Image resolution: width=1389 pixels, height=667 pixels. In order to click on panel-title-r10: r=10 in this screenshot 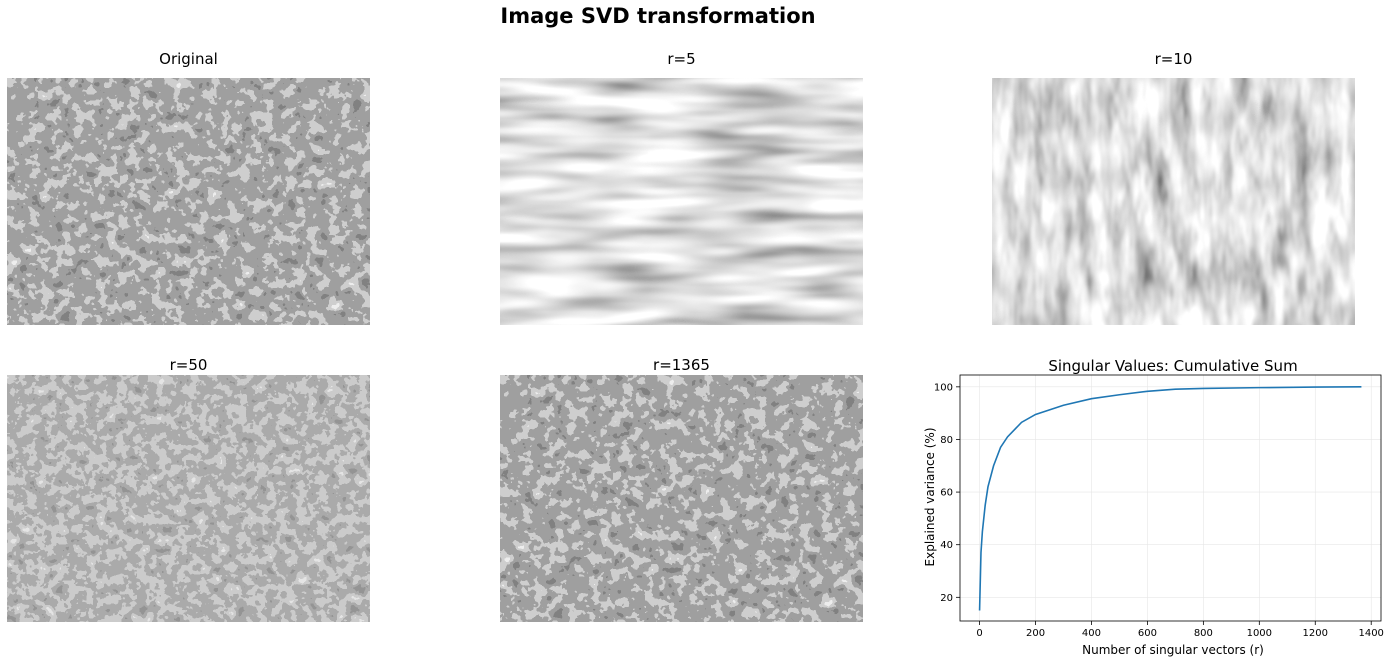, I will do `click(1173, 59)`.